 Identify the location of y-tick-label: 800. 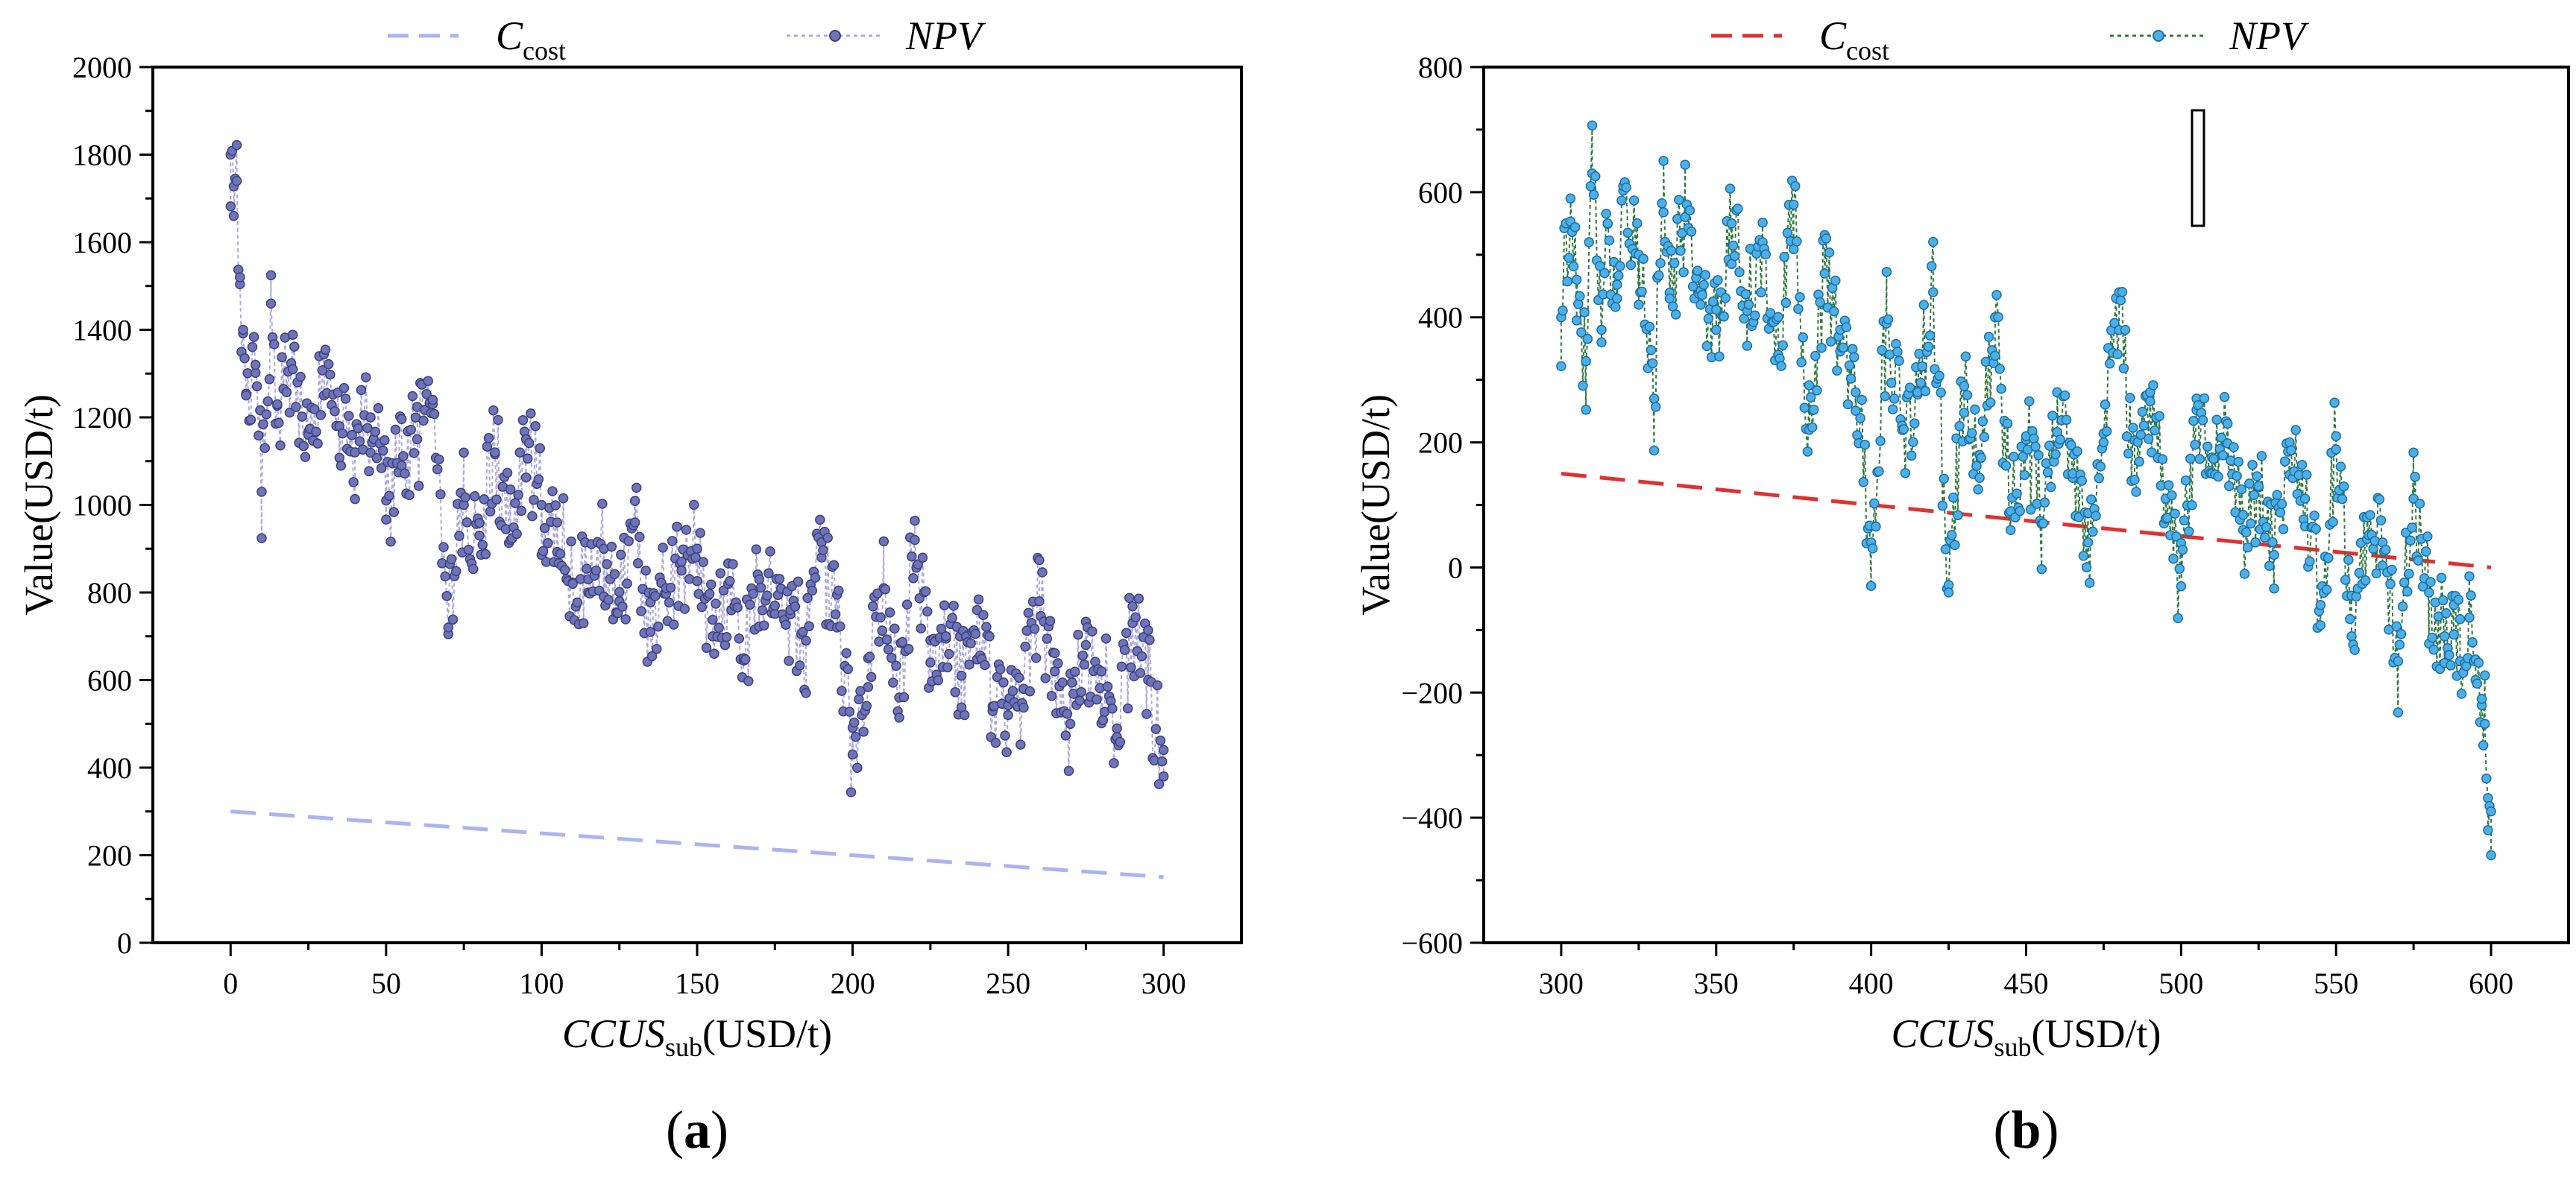
(1440, 67).